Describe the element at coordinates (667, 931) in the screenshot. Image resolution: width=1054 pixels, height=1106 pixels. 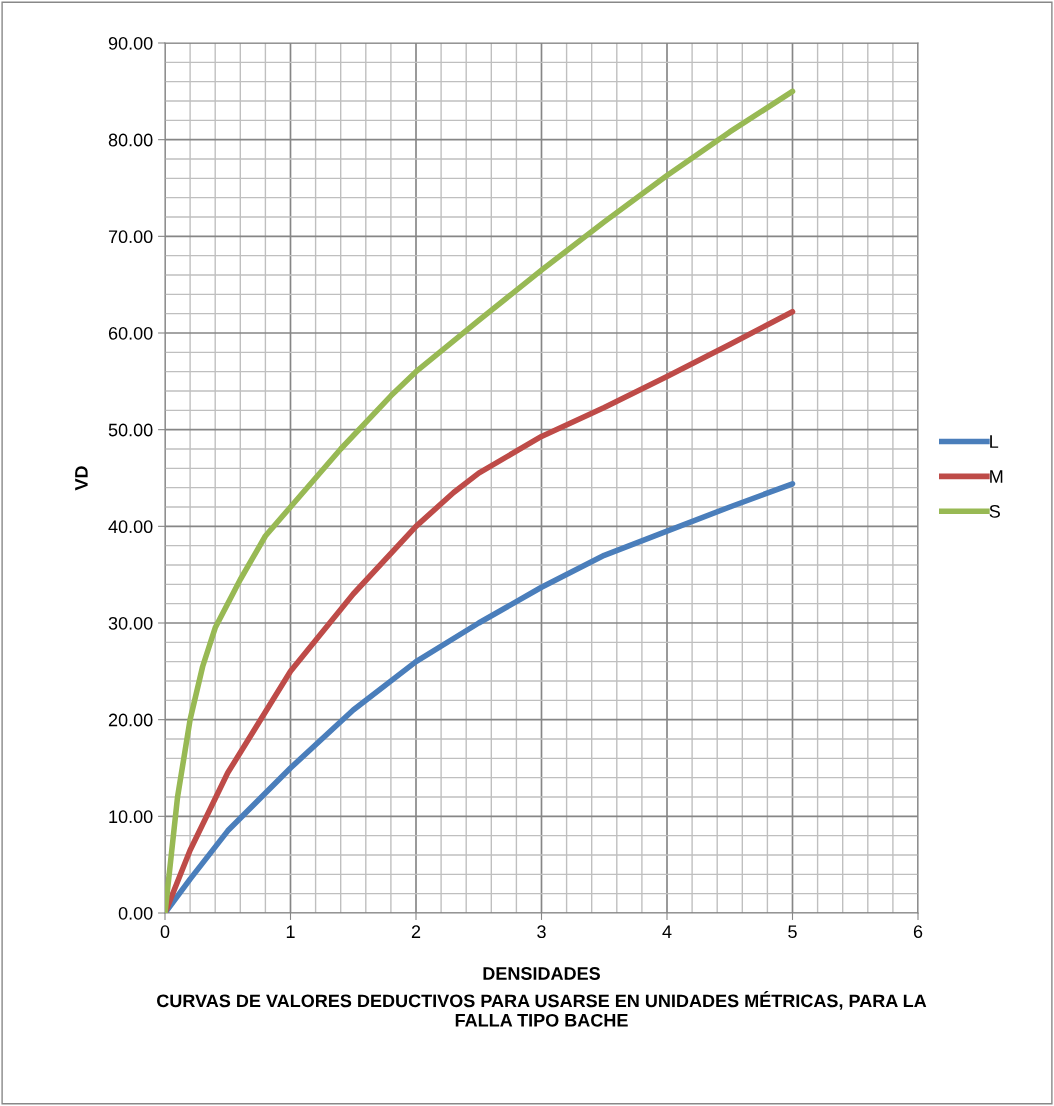
I see `x-tick-label: 4` at that location.